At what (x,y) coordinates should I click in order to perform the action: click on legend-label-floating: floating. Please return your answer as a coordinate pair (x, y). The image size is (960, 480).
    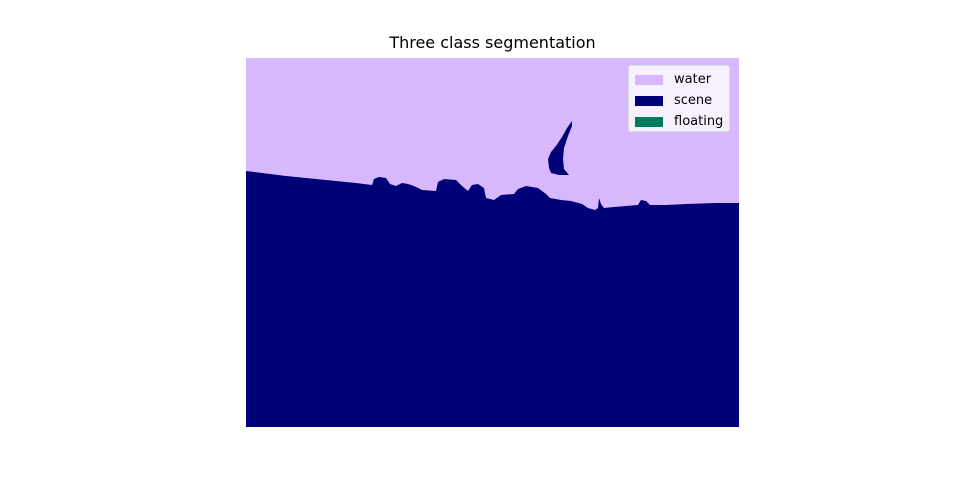
    Looking at the image, I should click on (699, 121).